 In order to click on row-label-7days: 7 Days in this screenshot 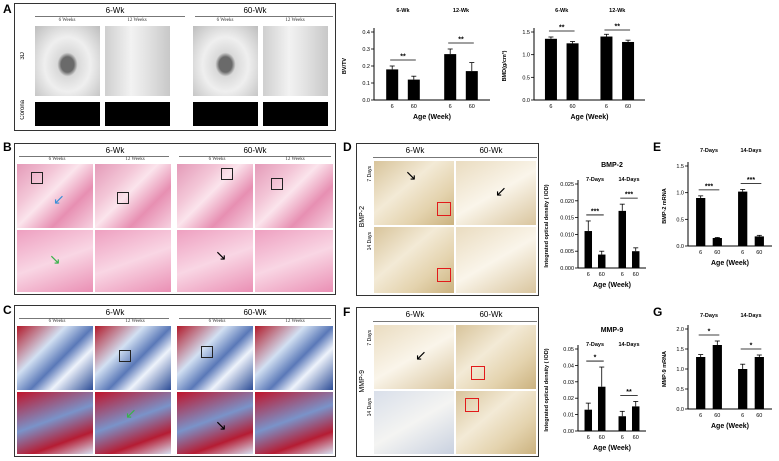, I will do `click(370, 174)`.